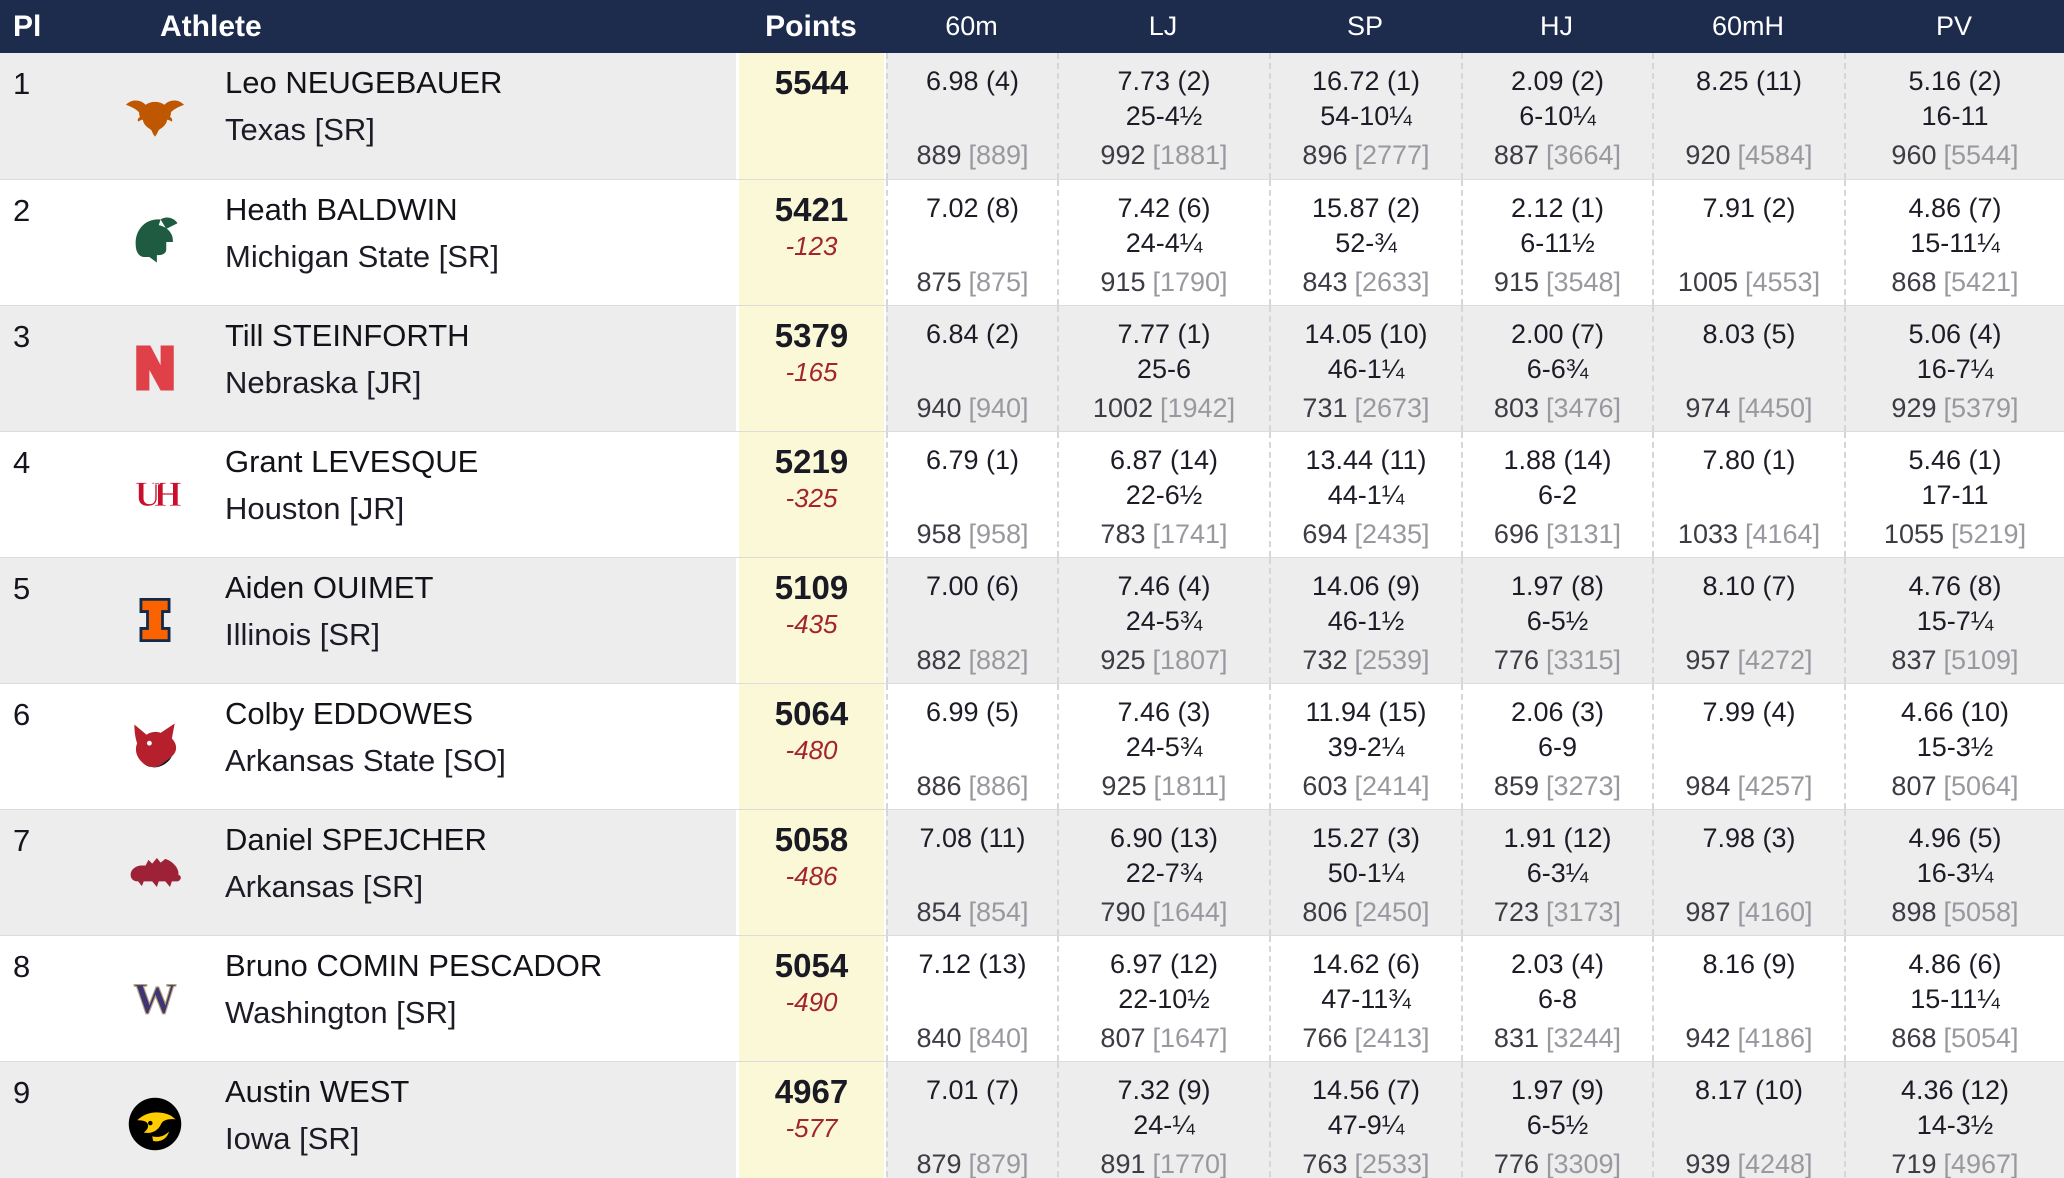 The width and height of the screenshot is (2064, 1178). I want to click on event-cell-pv: 4.86 (6) 15-11¼ 868 [5054], so click(1954, 998).